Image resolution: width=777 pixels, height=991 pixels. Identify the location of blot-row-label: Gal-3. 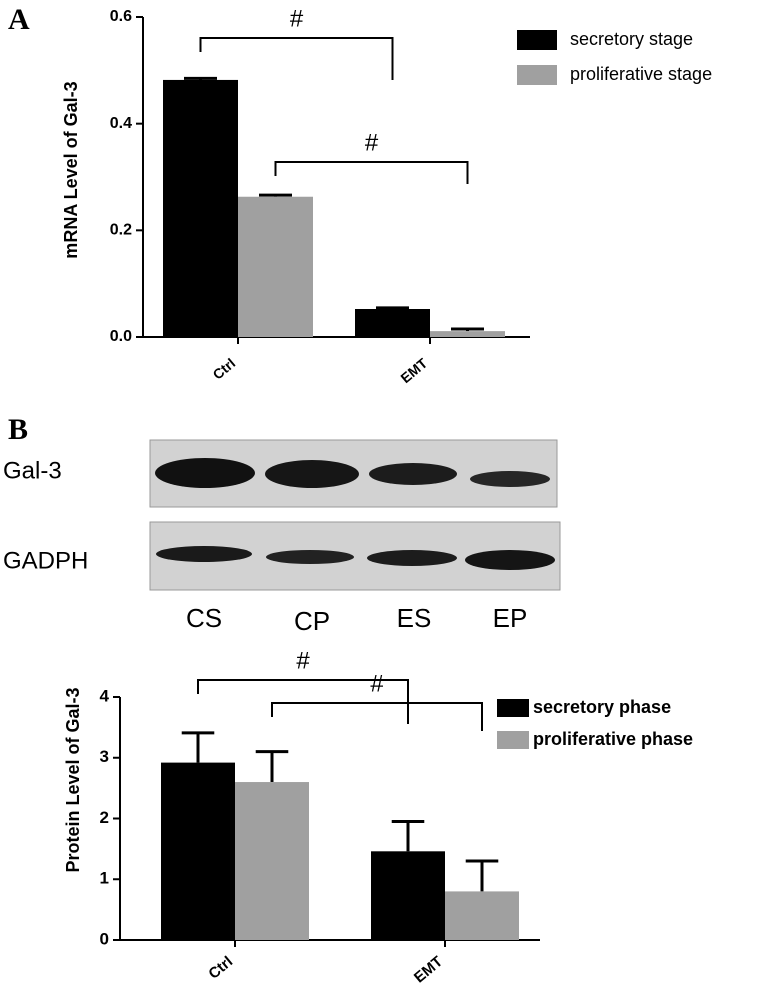
(32, 470).